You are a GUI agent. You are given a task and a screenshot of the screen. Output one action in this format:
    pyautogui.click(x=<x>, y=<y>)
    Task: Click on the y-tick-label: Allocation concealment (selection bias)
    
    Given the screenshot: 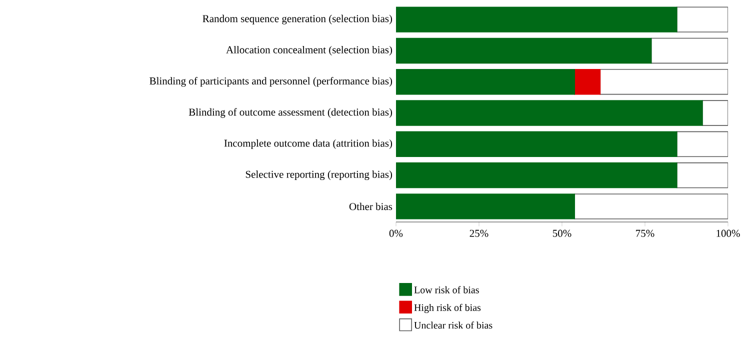 What is the action you would take?
    pyautogui.click(x=309, y=51)
    